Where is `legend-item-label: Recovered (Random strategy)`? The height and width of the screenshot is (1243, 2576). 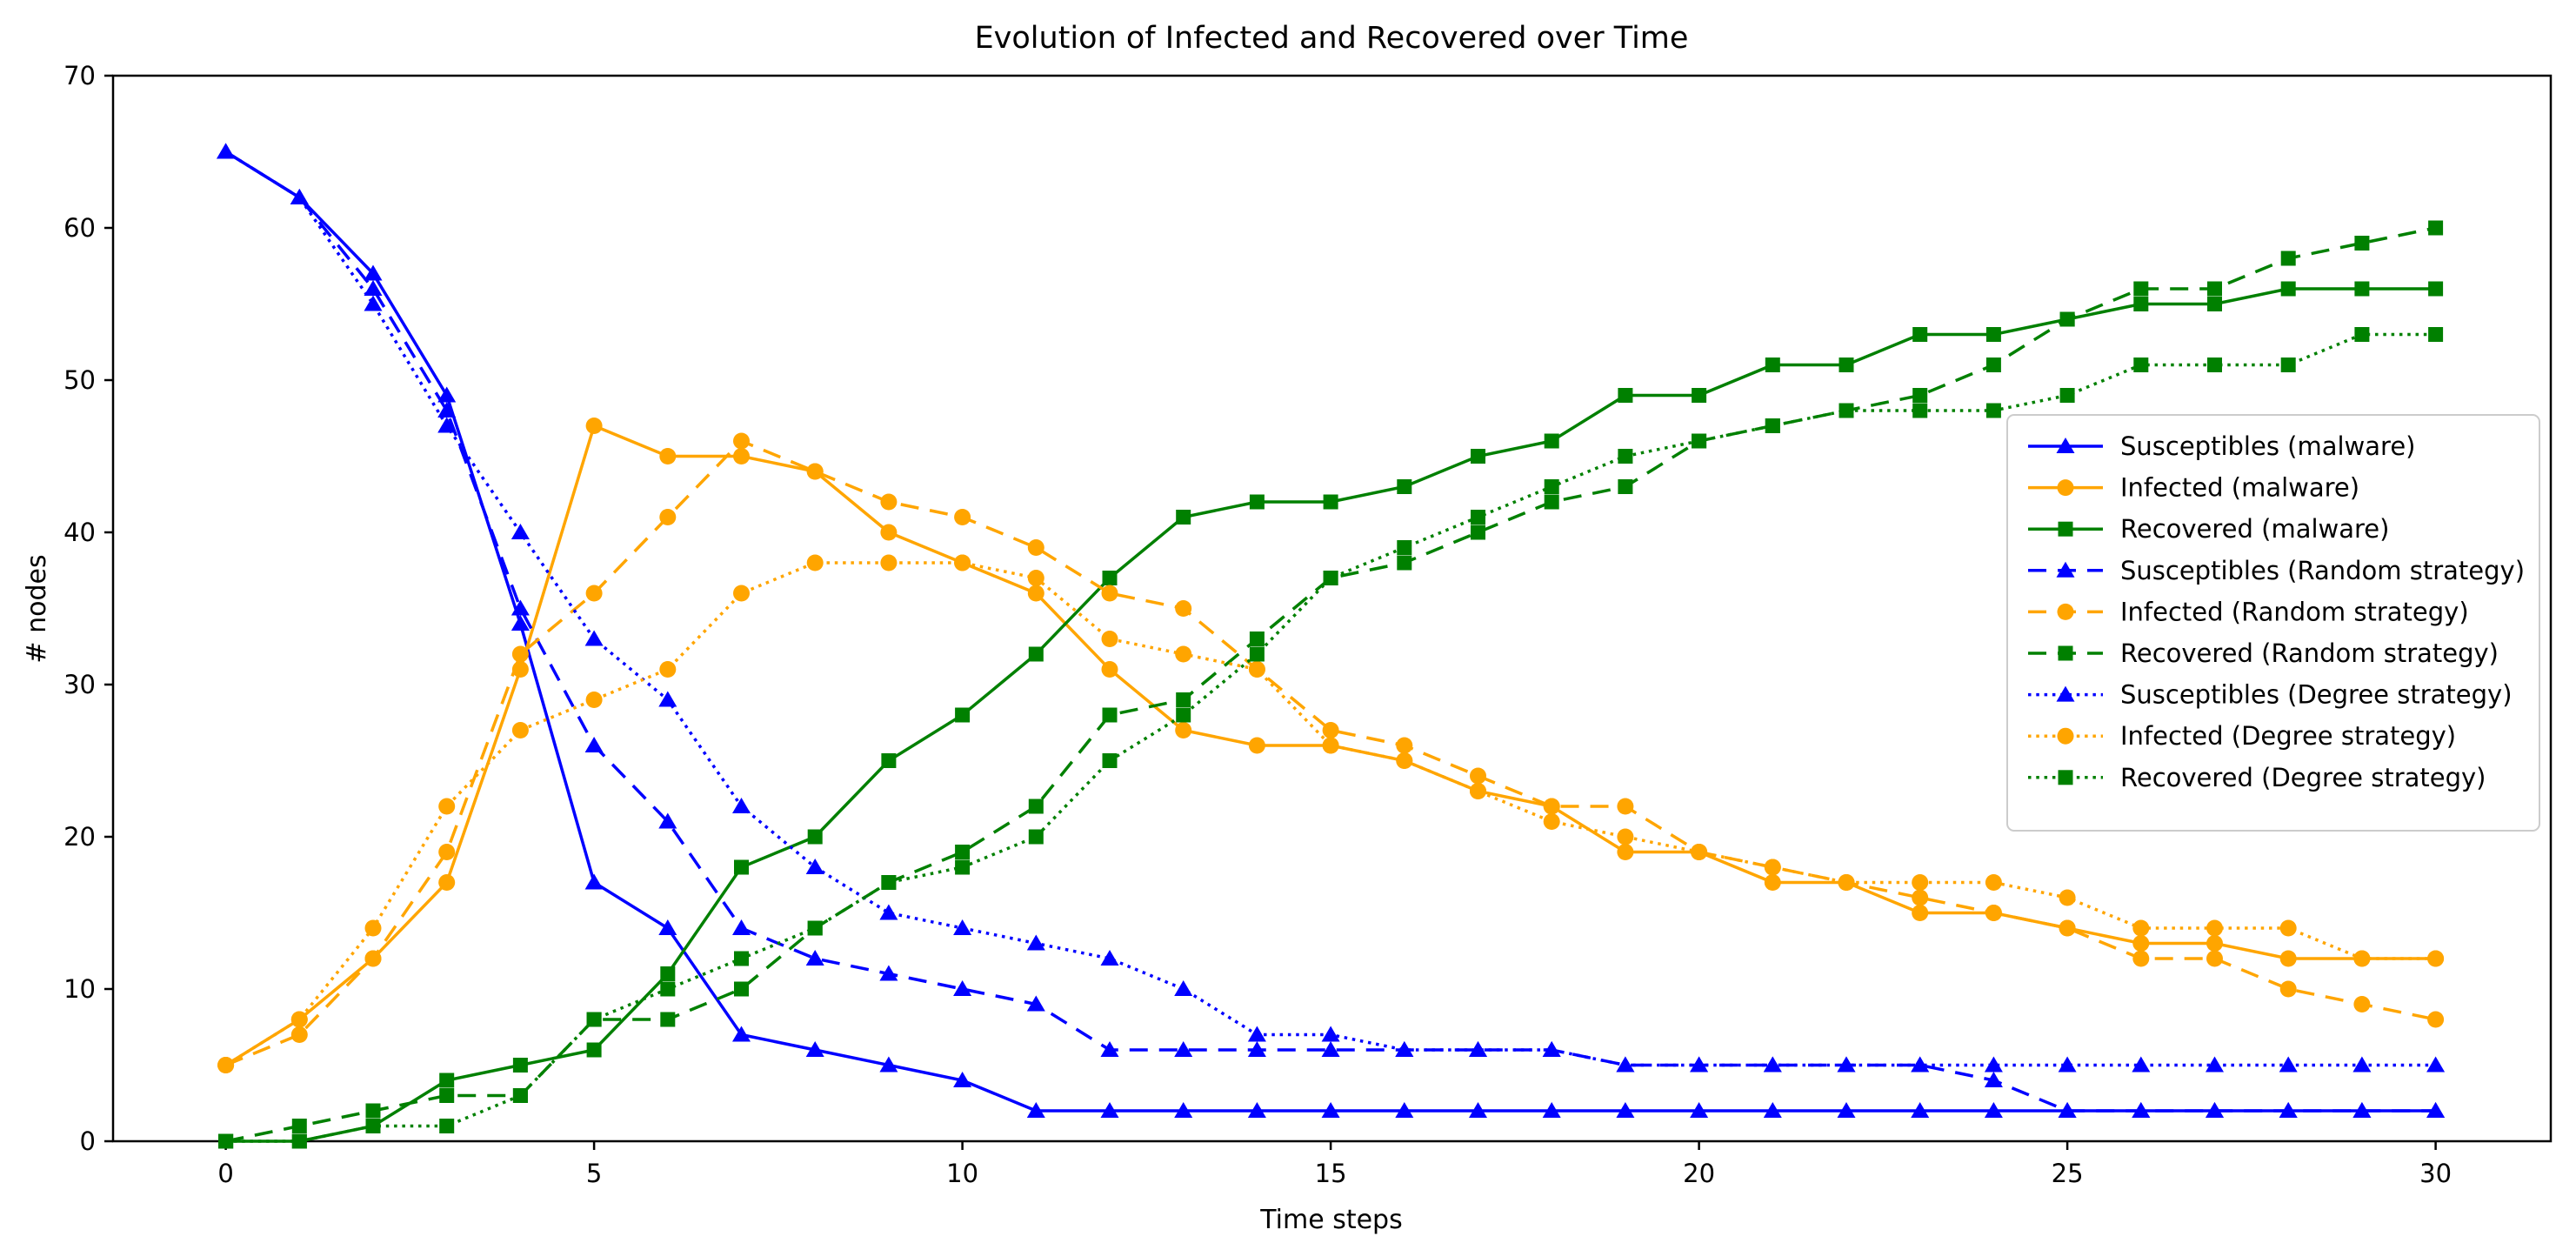
legend-item-label: Recovered (Random strategy) is located at coordinates (2309, 653).